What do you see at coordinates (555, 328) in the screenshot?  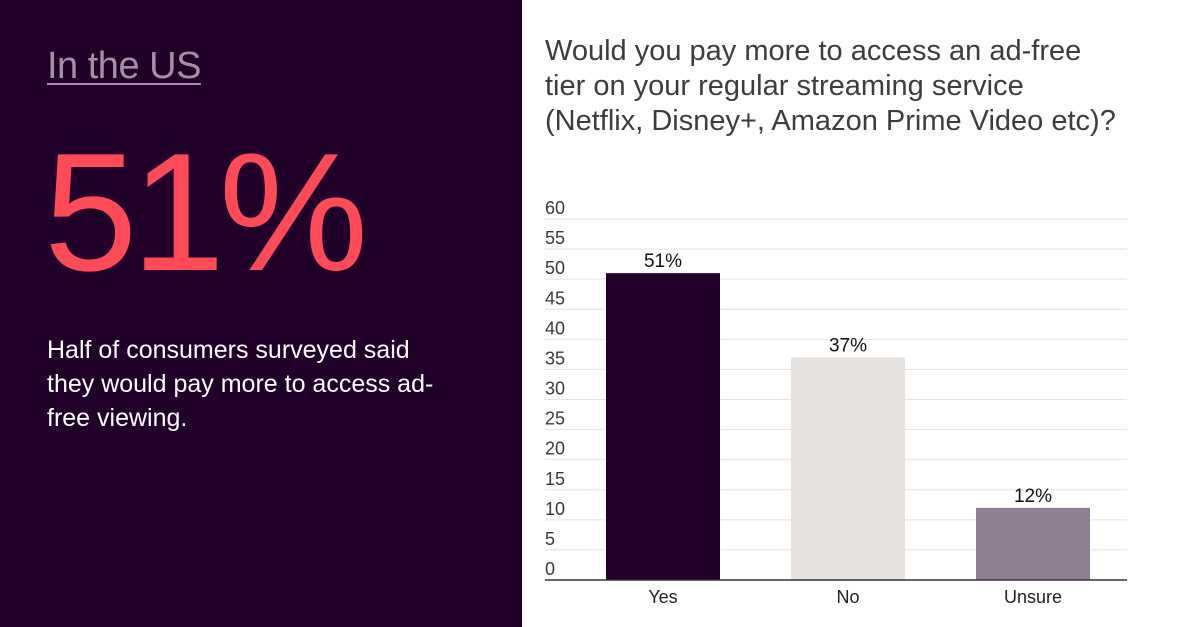 I see `y-tick-label: 40` at bounding box center [555, 328].